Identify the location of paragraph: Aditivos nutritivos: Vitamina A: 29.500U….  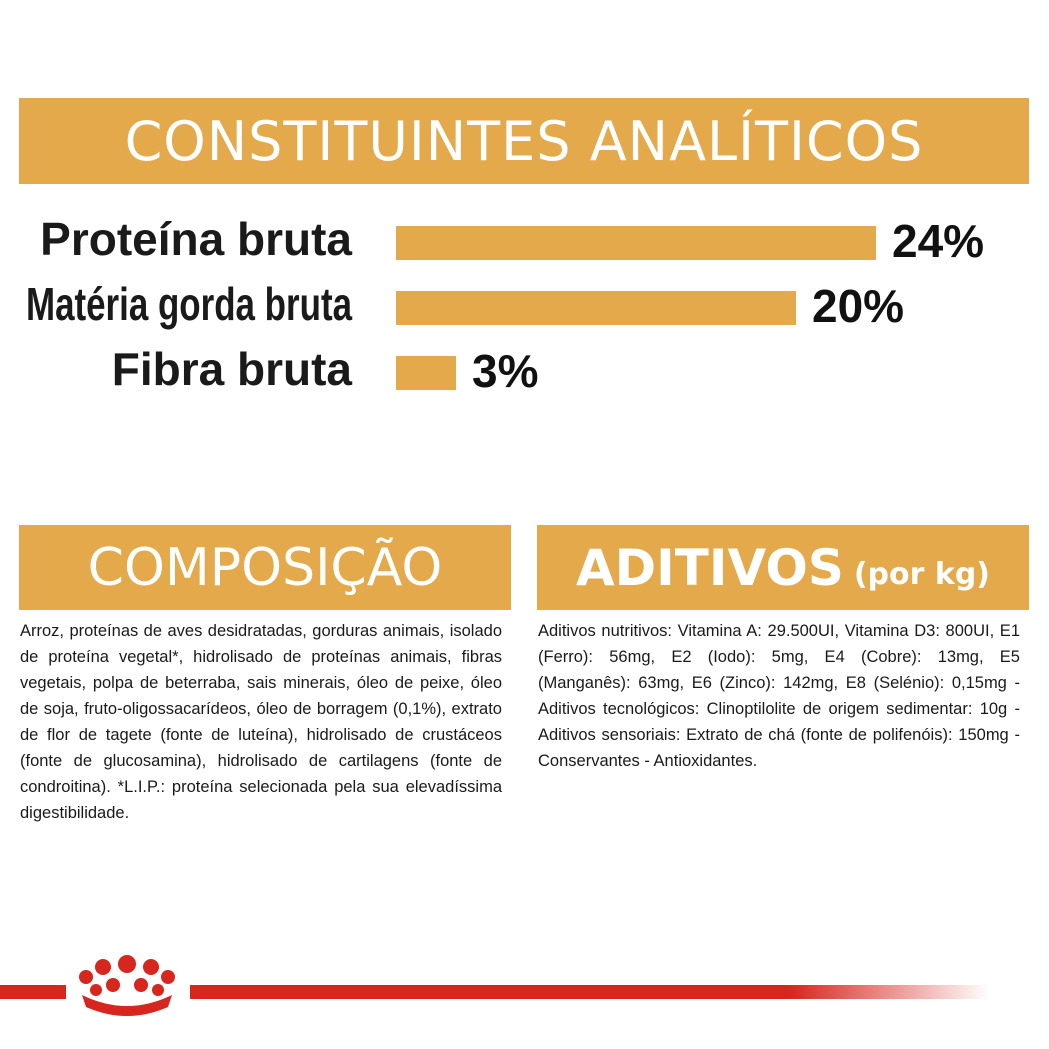
(779, 696).